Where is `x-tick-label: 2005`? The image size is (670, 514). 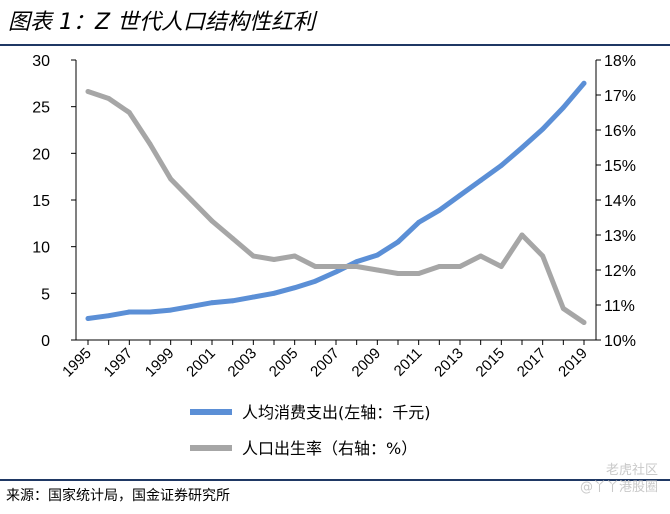 x-tick-label: 2005 is located at coordinates (284, 363).